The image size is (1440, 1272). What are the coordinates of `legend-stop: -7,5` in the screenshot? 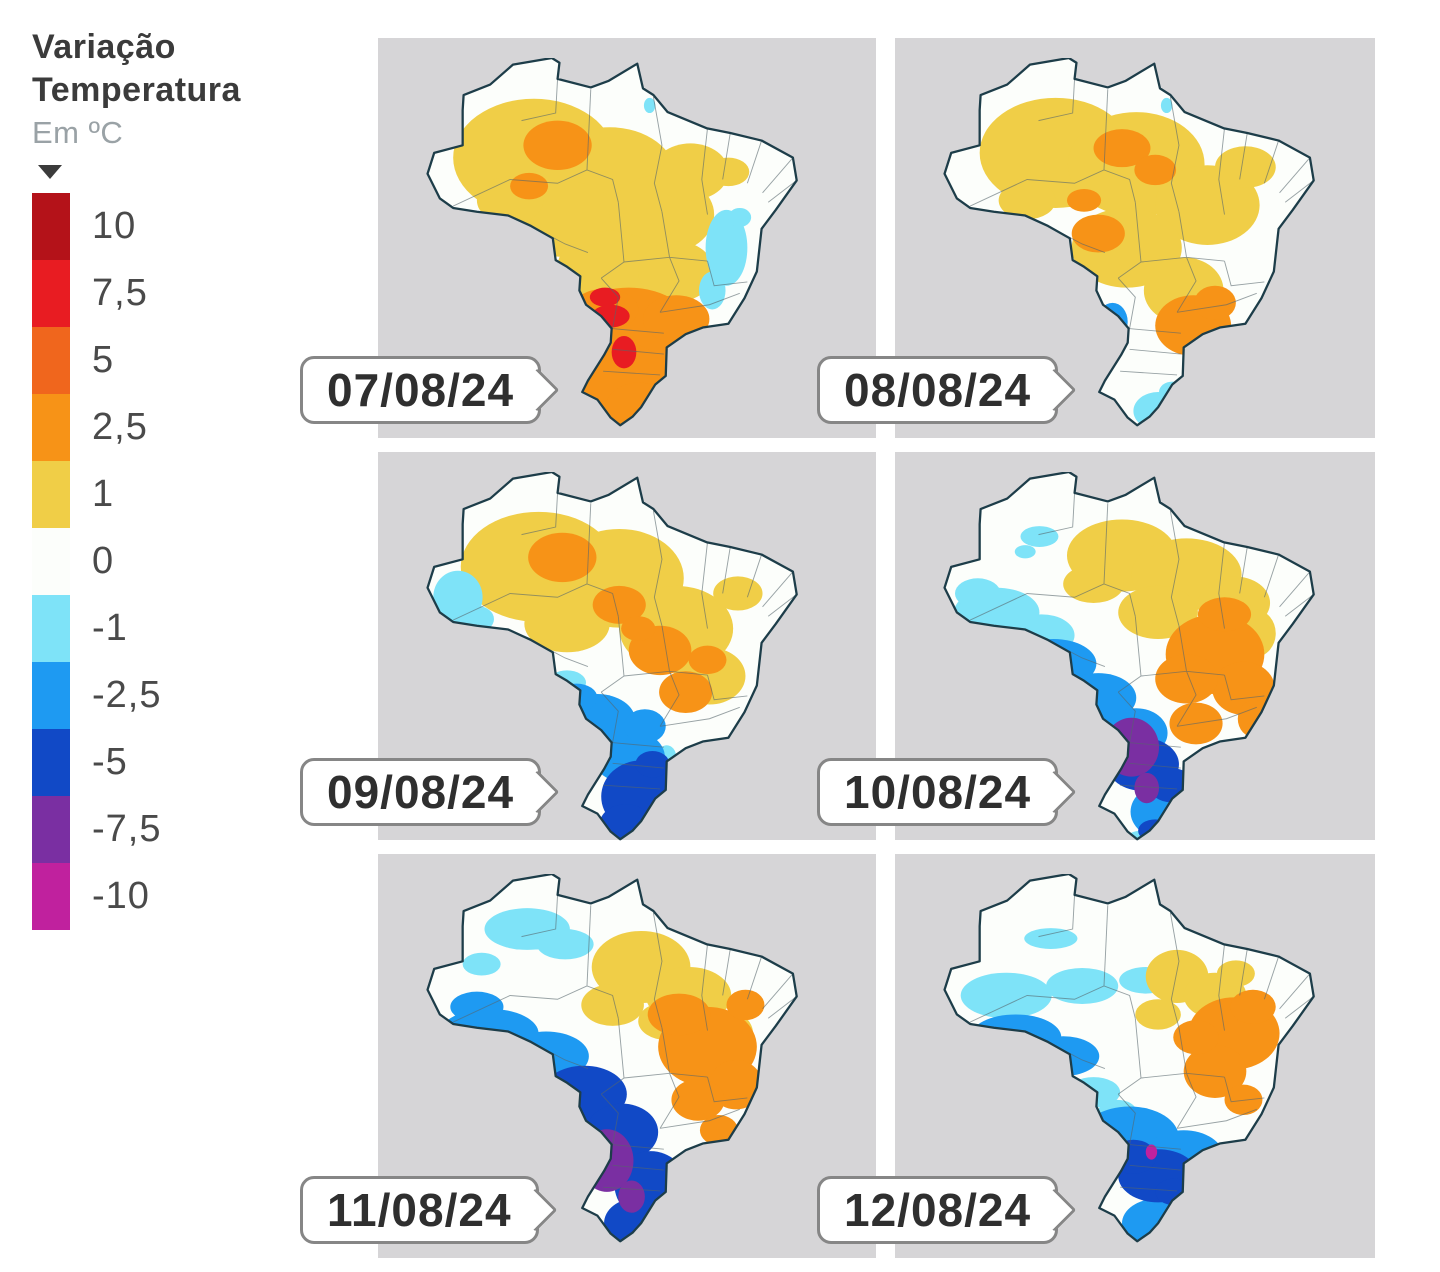 It's located at (182, 829).